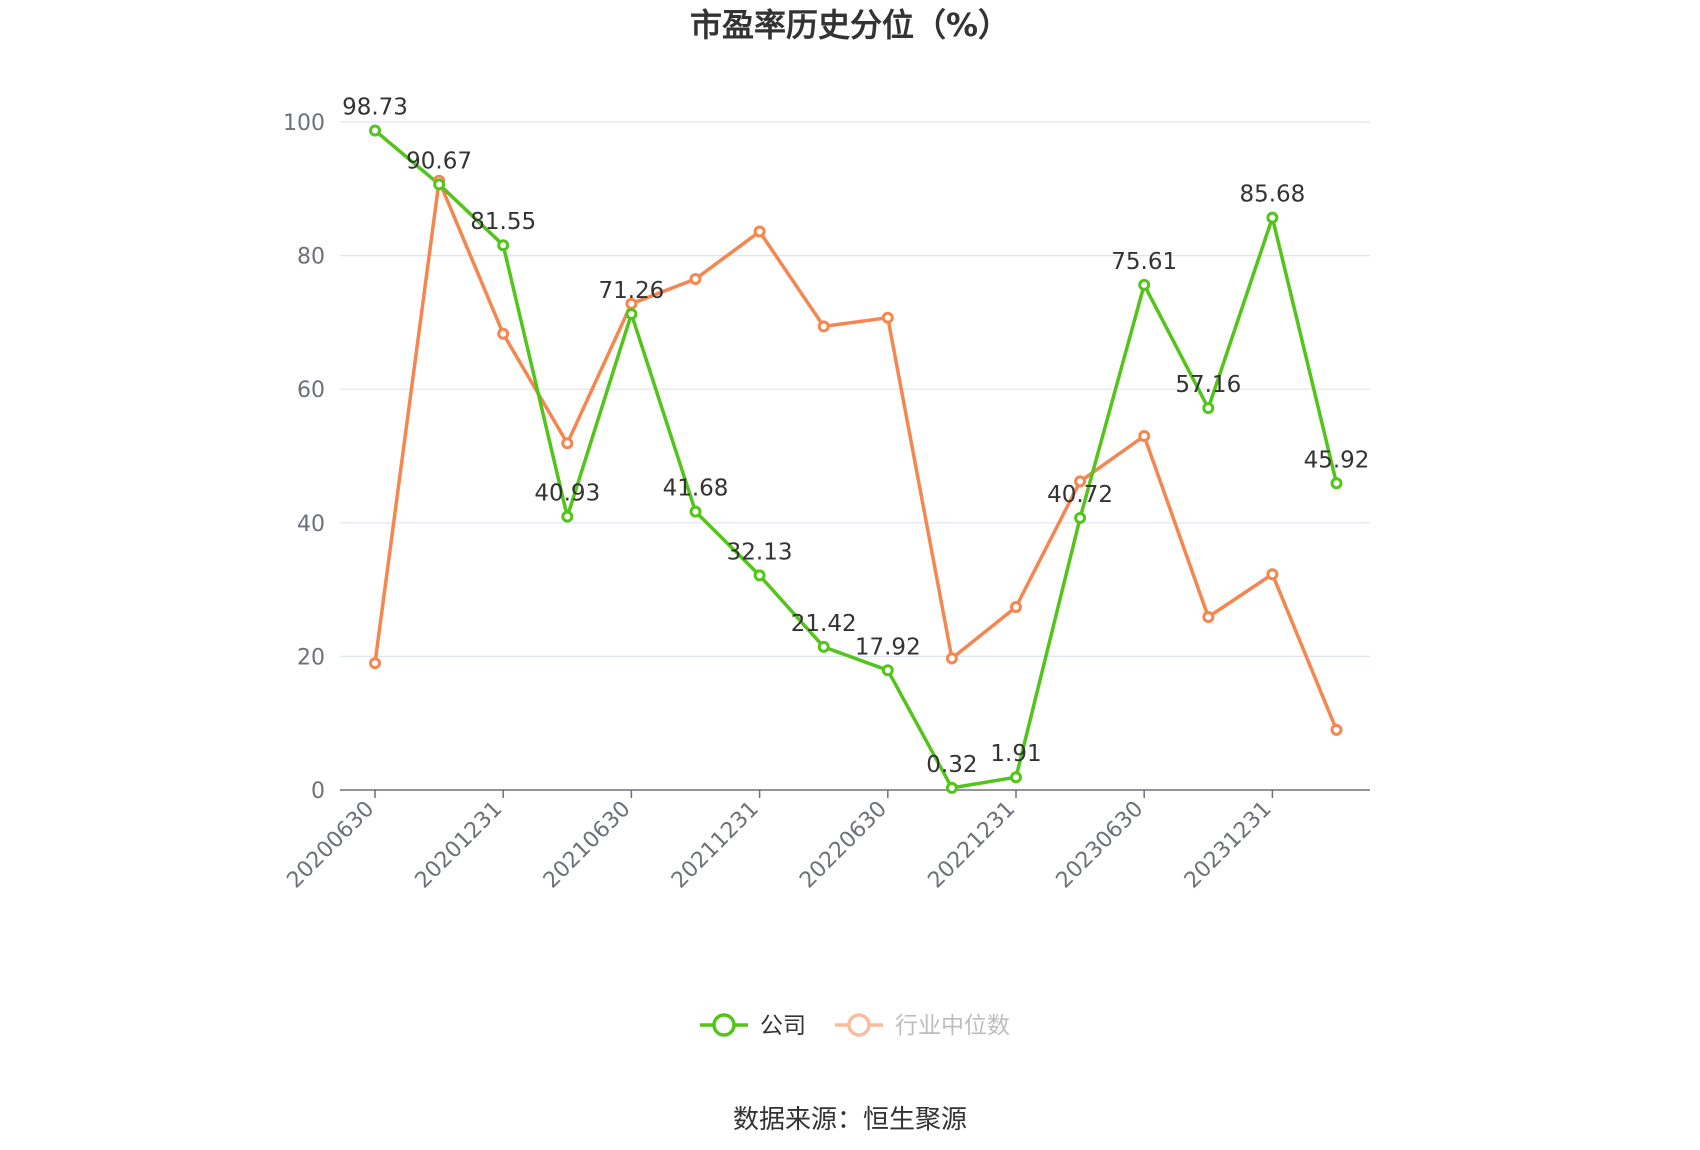  Describe the element at coordinates (587, 845) in the screenshot. I see `x-tick-label: 20210630` at that location.